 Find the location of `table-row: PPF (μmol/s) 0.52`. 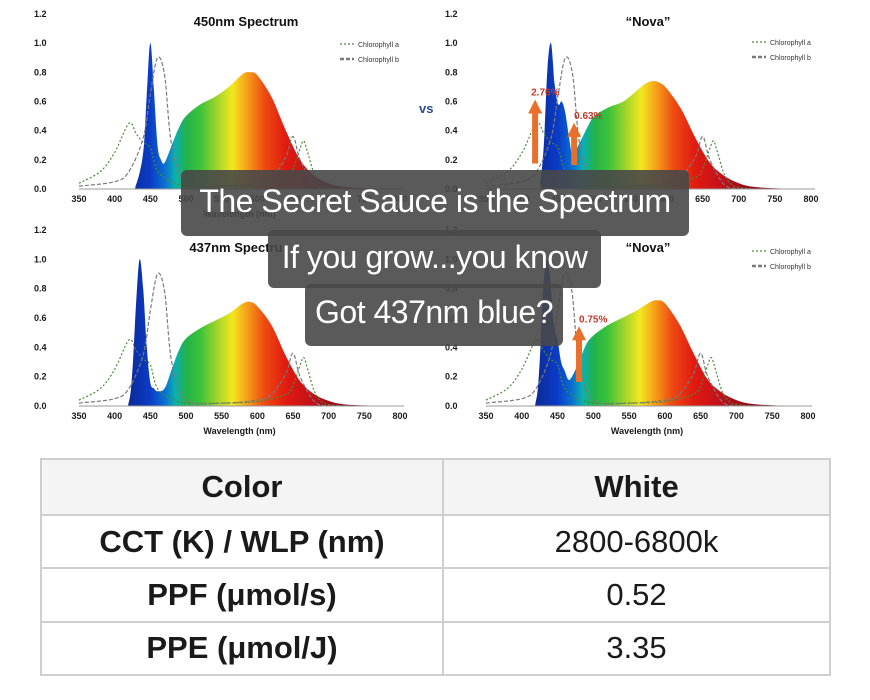

table-row: PPF (μmol/s) 0.52 is located at coordinates (435, 595).